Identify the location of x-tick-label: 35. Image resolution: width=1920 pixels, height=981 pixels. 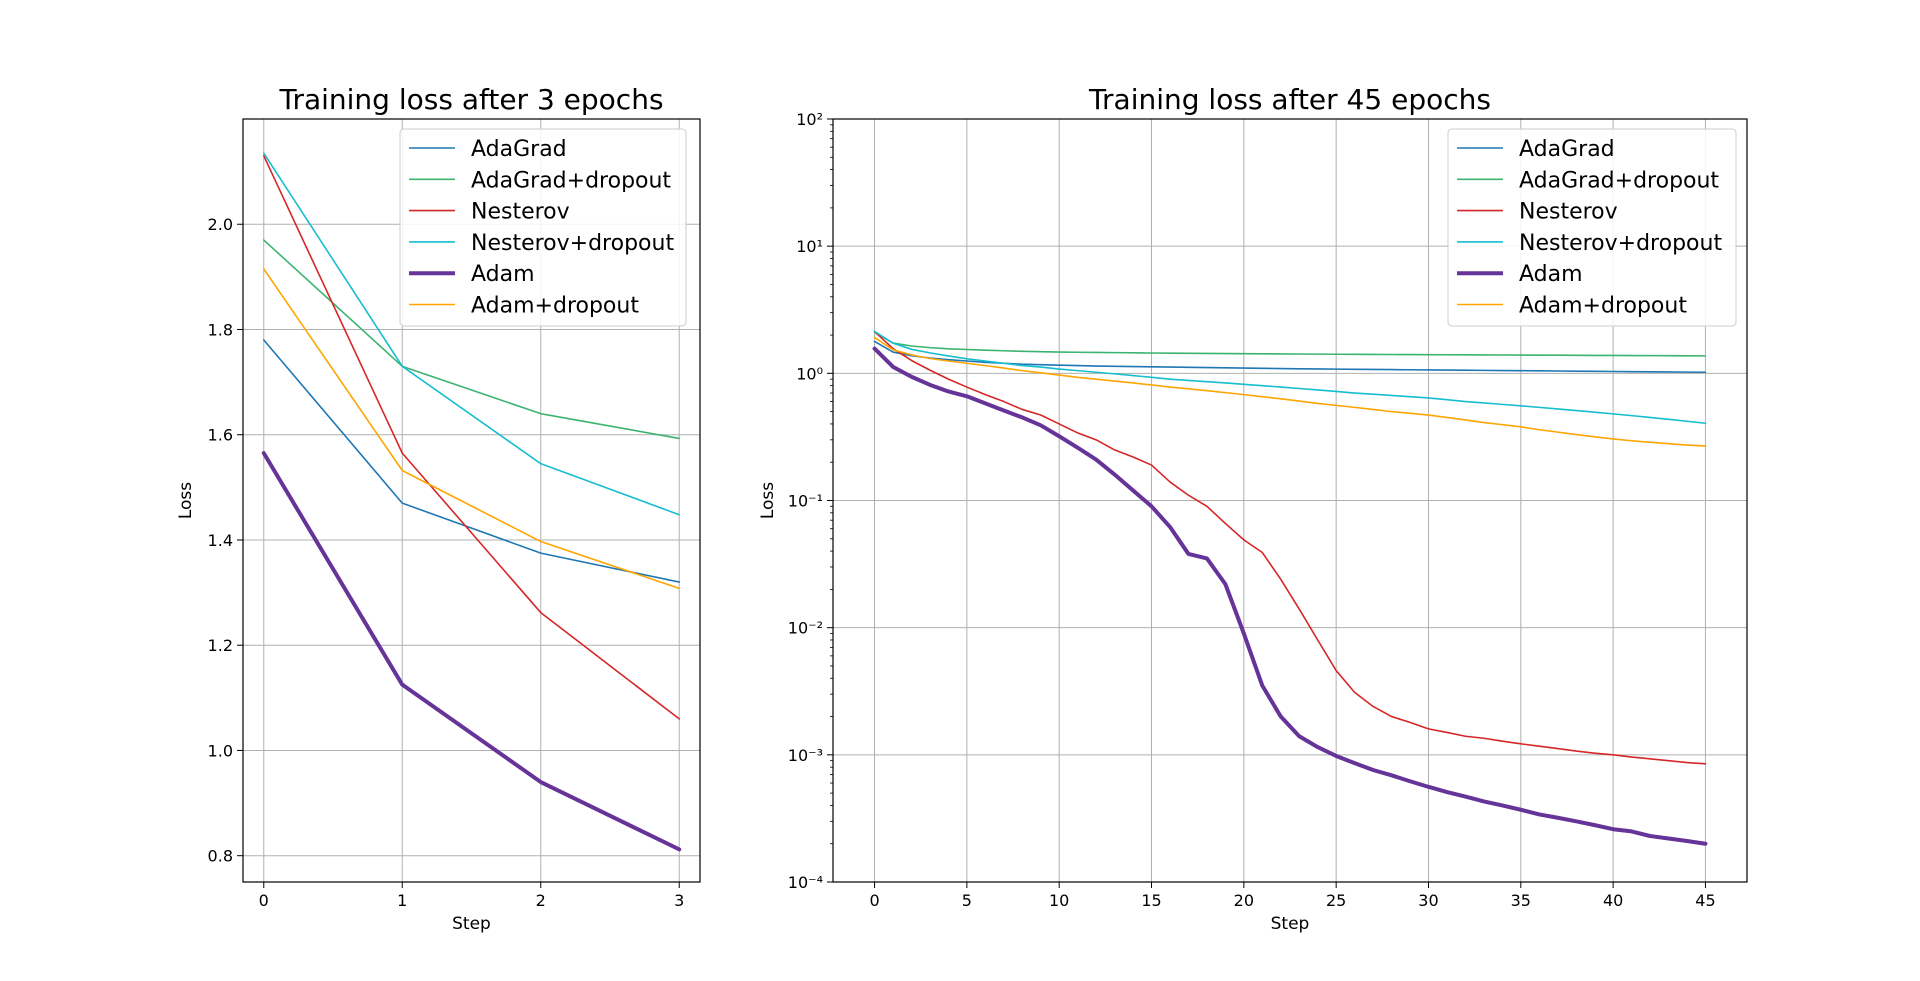
(1521, 900).